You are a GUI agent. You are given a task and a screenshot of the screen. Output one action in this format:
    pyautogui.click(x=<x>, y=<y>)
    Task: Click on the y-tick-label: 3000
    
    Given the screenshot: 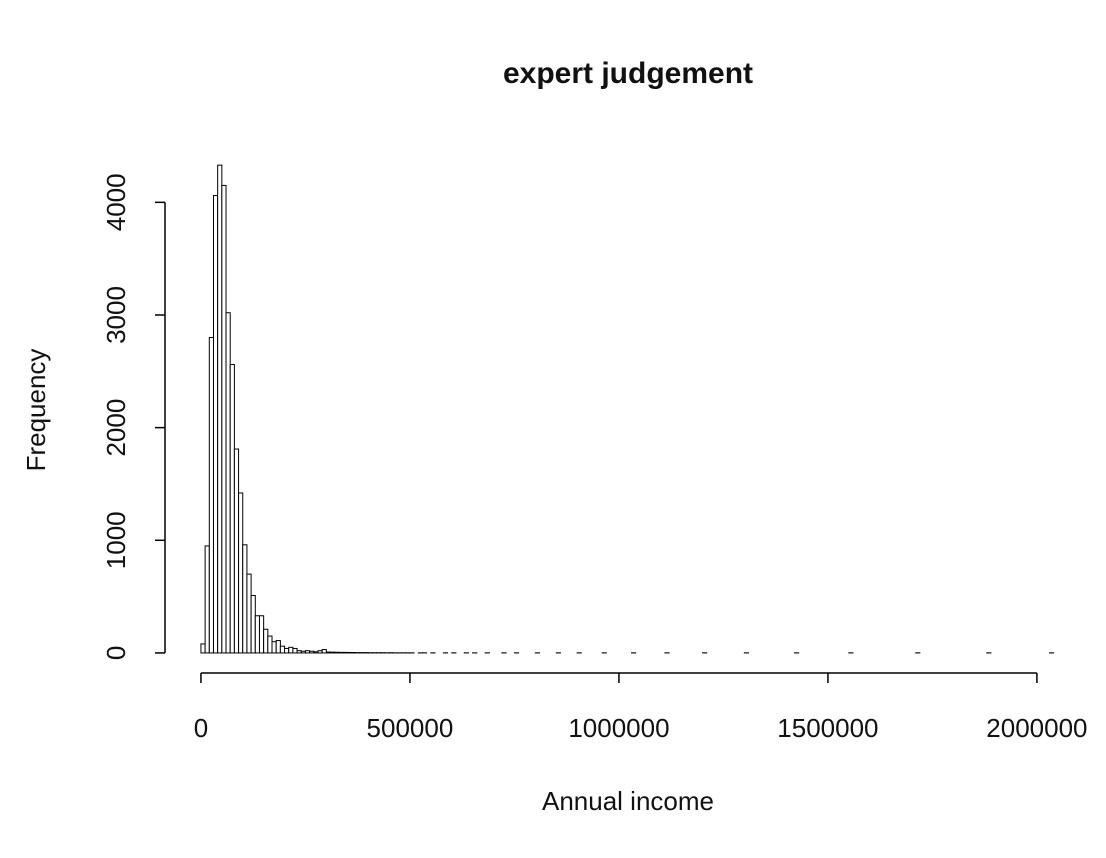 What is the action you would take?
    pyautogui.click(x=116, y=315)
    